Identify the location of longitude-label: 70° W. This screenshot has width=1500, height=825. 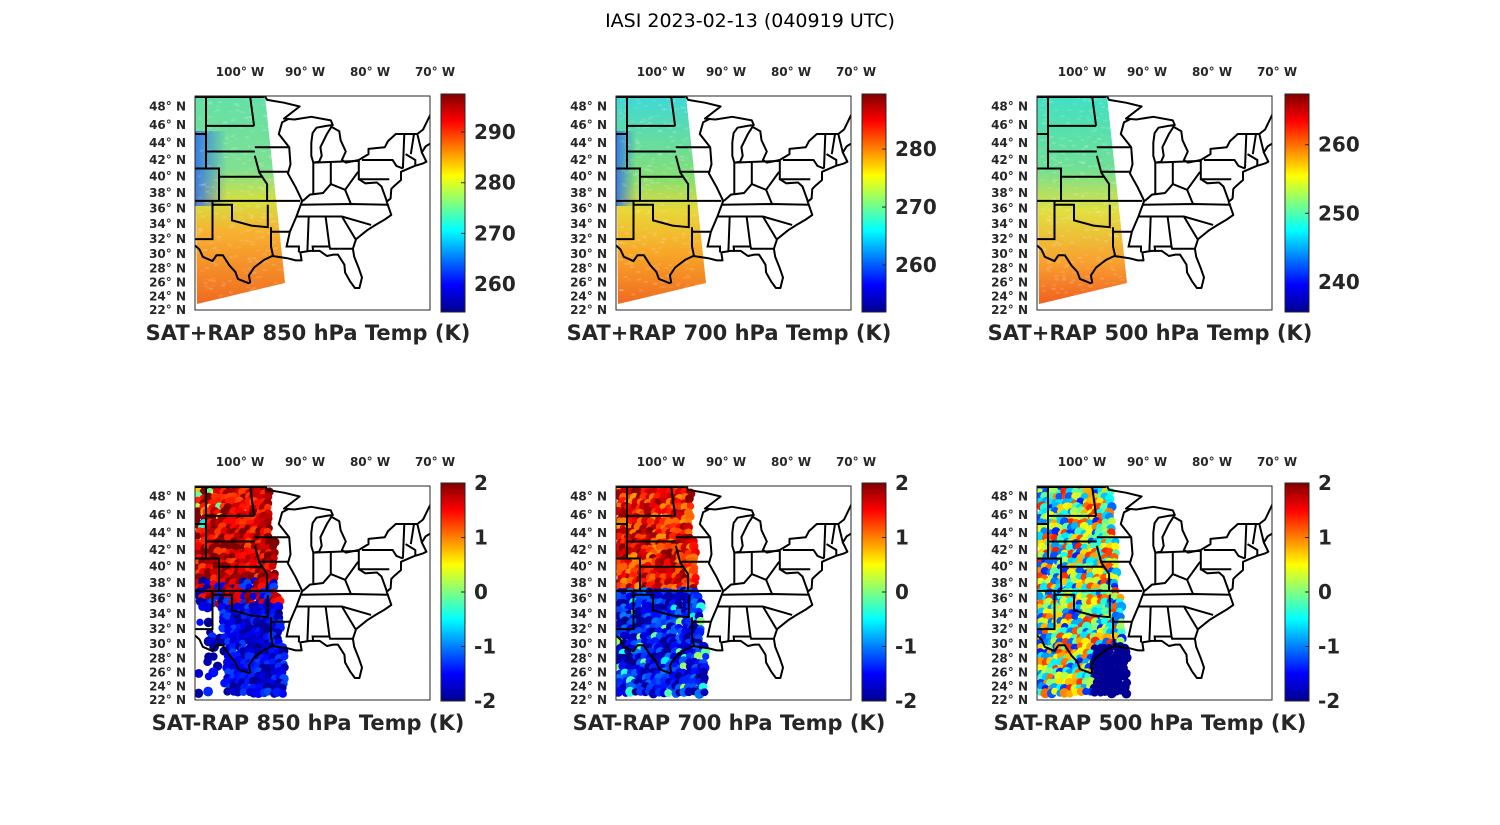
(1277, 462).